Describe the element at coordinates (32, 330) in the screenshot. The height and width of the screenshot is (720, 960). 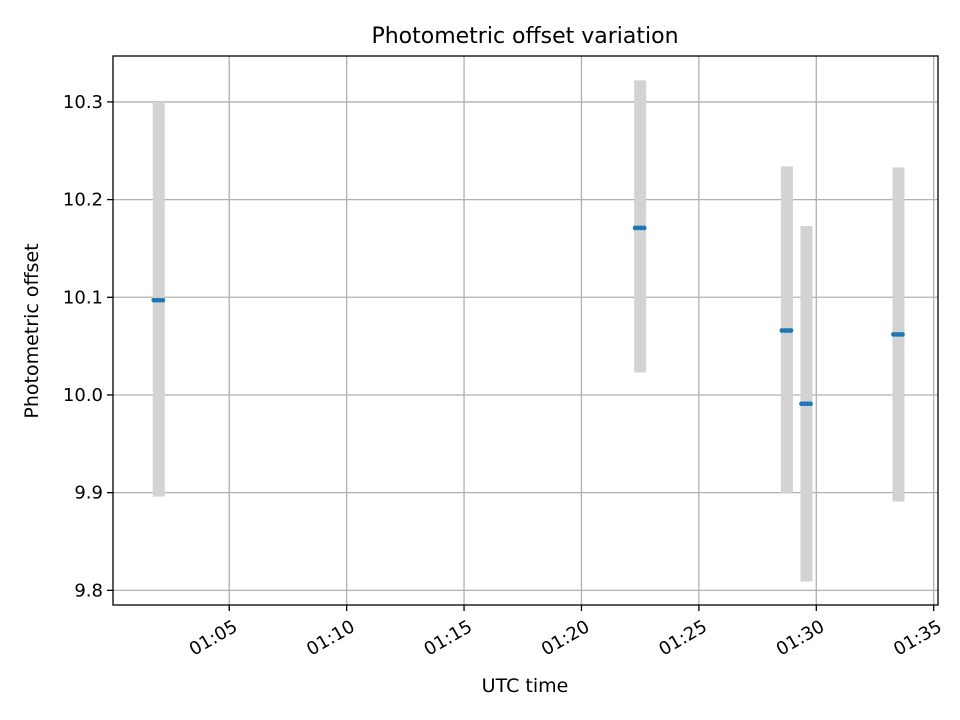
I see `y-axis-label: Photometric offset` at that location.